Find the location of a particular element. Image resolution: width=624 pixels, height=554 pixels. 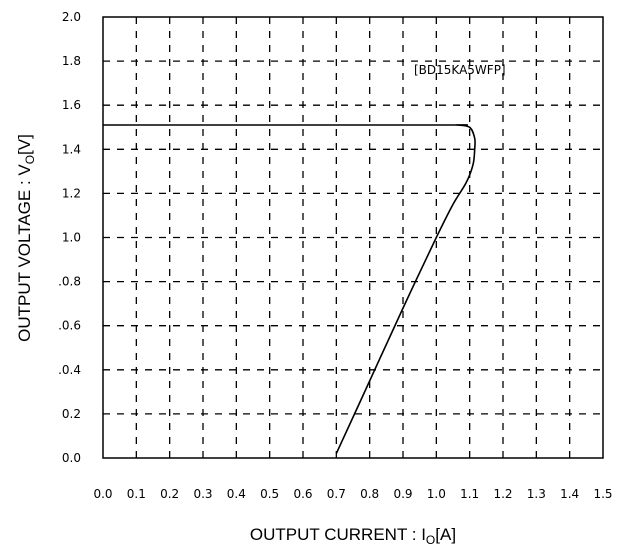

x-tick-label: 0.6 is located at coordinates (302, 494).